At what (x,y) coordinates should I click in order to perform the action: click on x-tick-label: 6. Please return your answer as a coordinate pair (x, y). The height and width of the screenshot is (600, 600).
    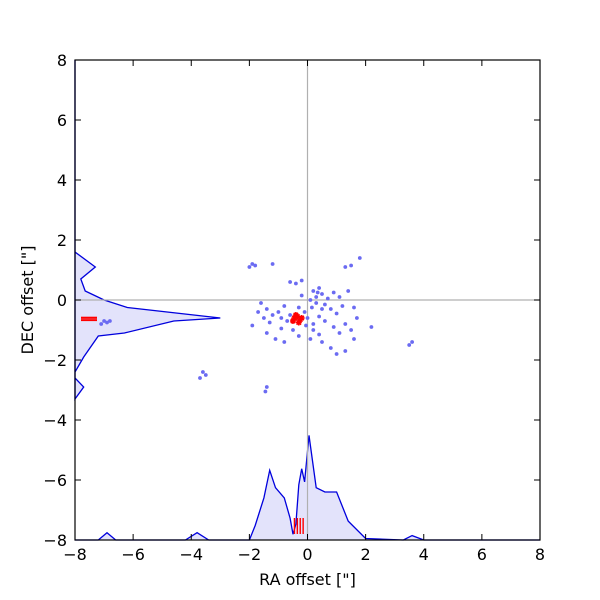
    Looking at the image, I should click on (482, 554).